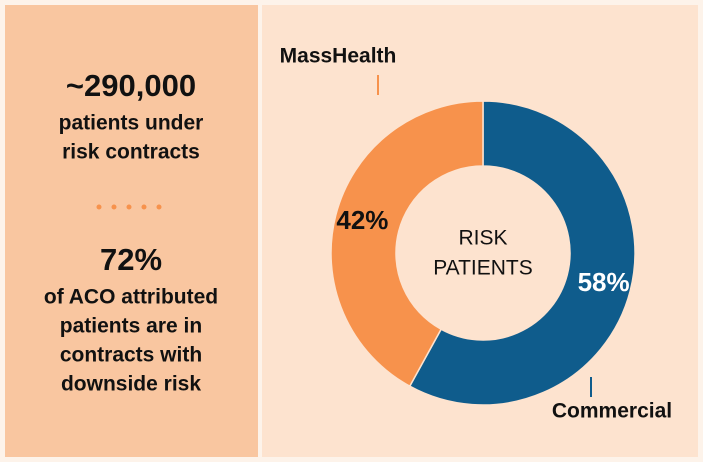  What do you see at coordinates (483, 268) in the screenshot?
I see `center-label: PATIENTS` at bounding box center [483, 268].